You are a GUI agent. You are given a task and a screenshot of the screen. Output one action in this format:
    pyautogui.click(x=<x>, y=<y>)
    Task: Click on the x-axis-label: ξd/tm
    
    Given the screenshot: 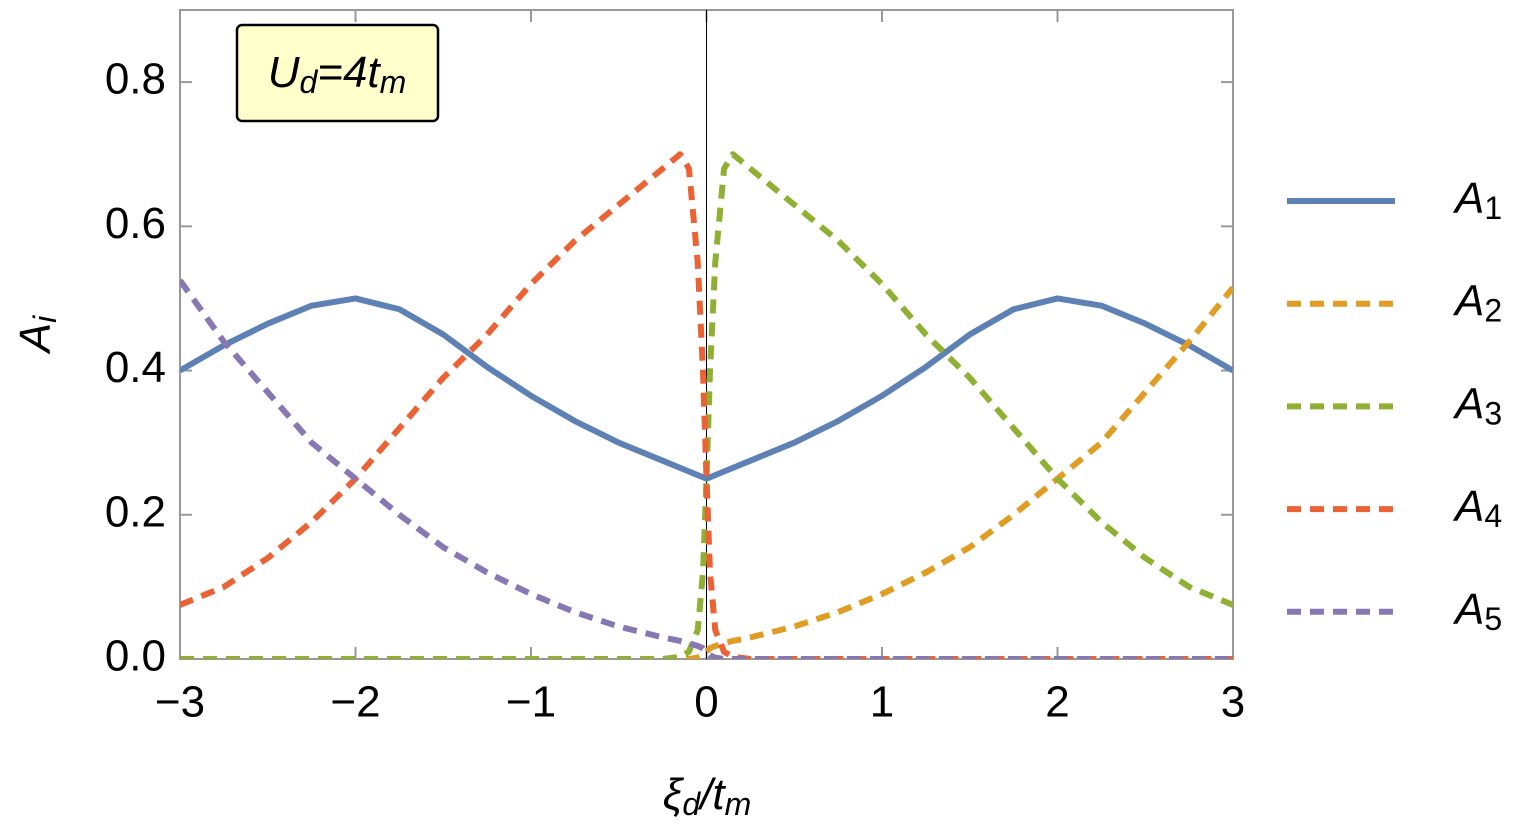 What is the action you would take?
    pyautogui.click(x=707, y=796)
    